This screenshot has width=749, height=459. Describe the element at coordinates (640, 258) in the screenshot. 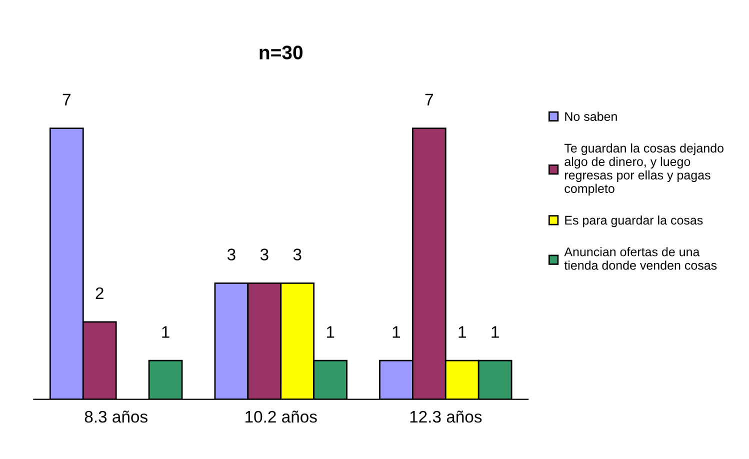

I see `legend-label: Anuncian ofertas de una tienda donde venden cosas` at that location.